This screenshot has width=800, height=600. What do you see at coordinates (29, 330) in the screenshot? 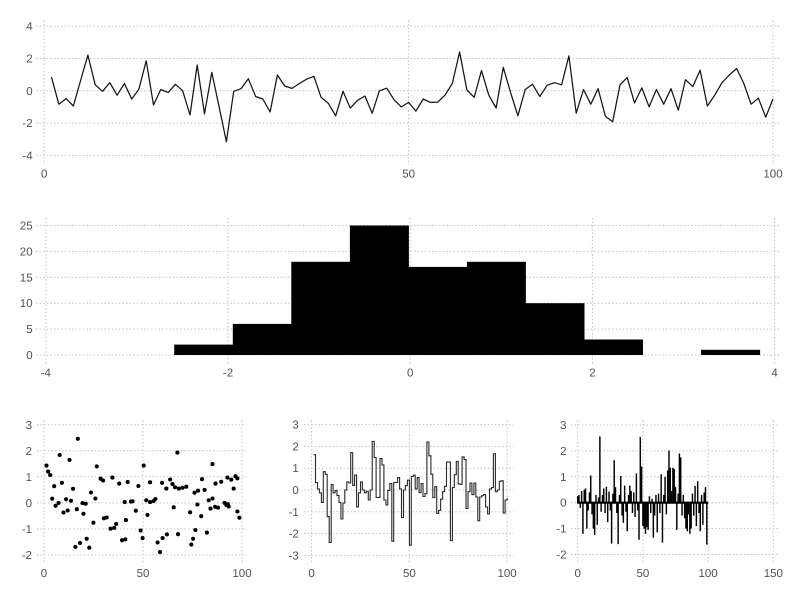
I see `svg-text: 5` at bounding box center [29, 330].